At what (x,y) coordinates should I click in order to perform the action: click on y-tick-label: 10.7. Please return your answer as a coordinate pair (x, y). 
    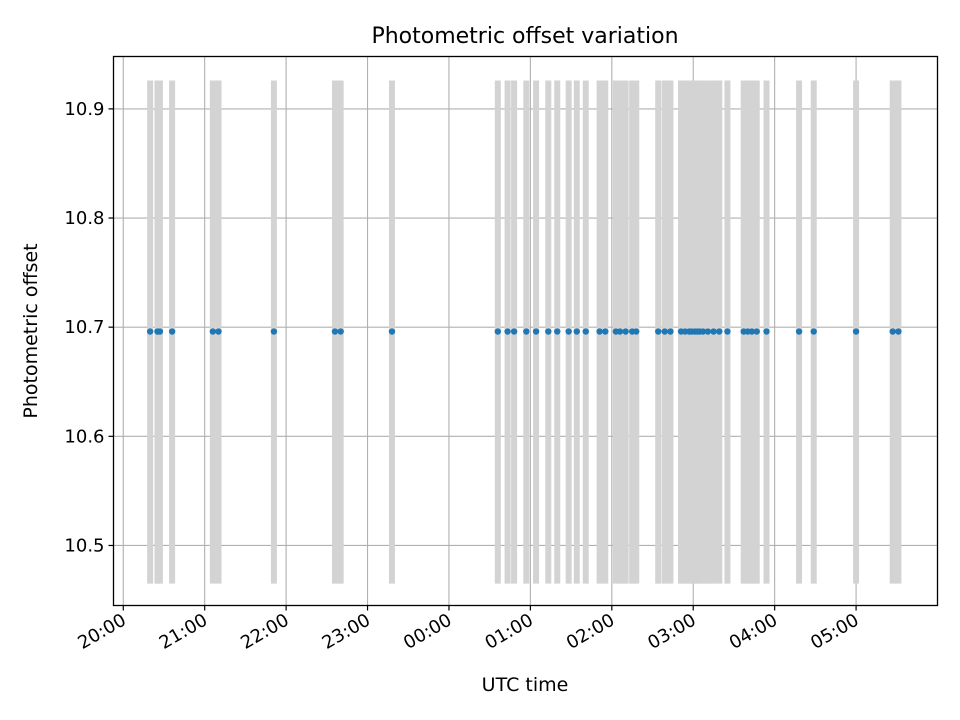
    Looking at the image, I should click on (84, 327).